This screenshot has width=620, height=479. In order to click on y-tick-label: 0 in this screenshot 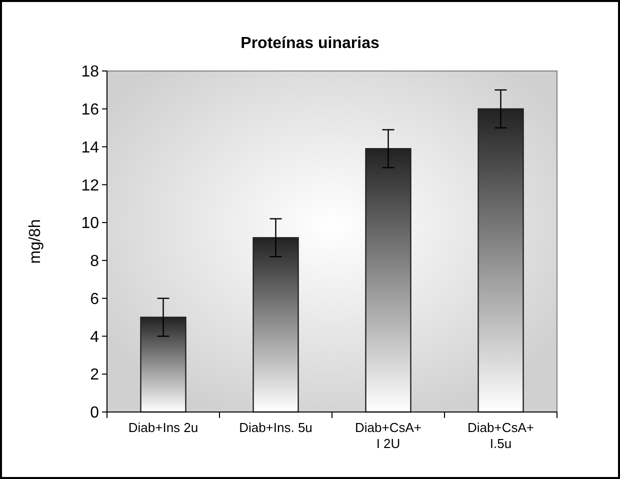, I will do `click(95, 413)`.